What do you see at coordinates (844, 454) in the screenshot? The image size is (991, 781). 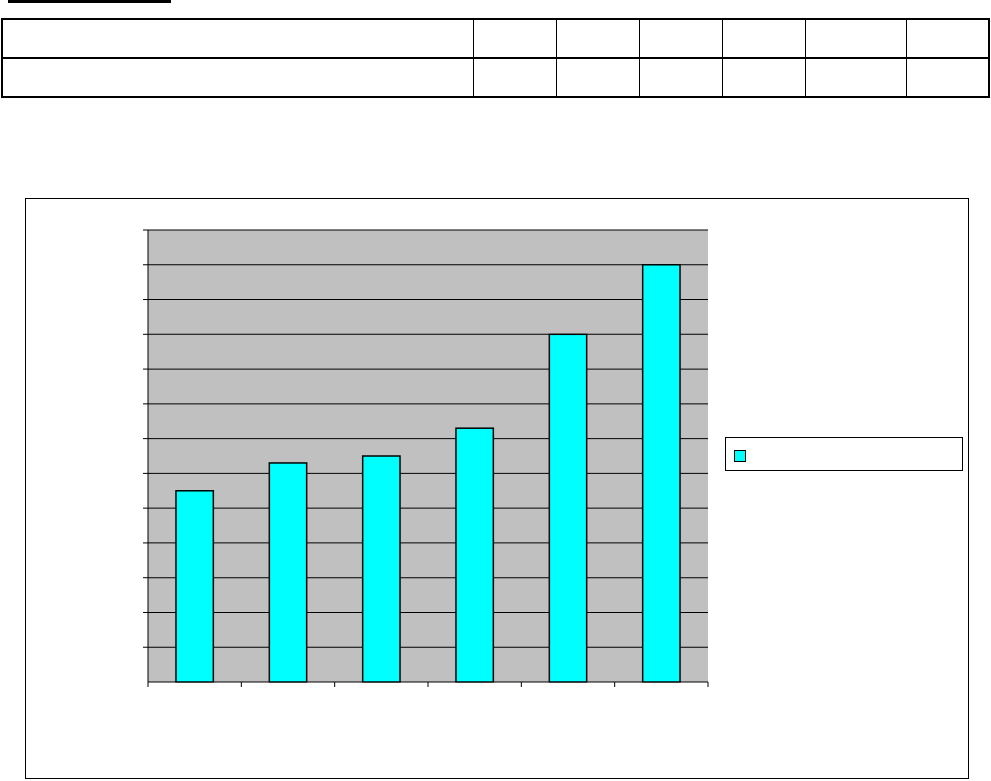 I see `legend` at bounding box center [844, 454].